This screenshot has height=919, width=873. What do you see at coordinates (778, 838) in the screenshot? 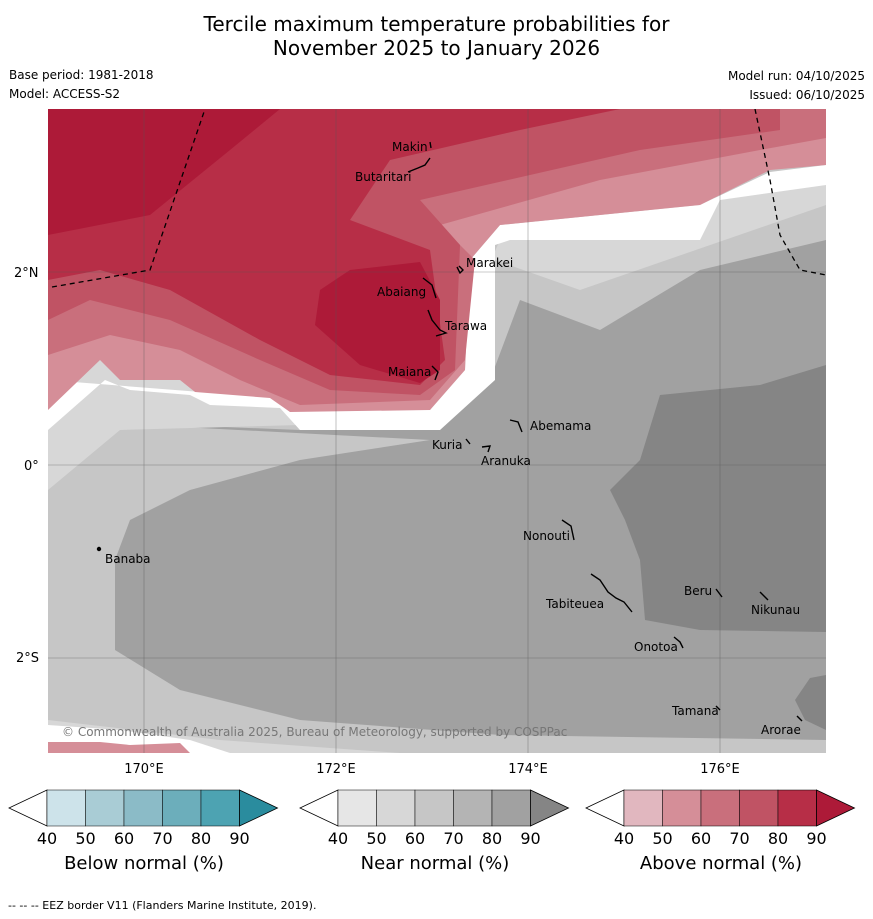
I see `colorbar-above-tick: 80` at bounding box center [778, 838].